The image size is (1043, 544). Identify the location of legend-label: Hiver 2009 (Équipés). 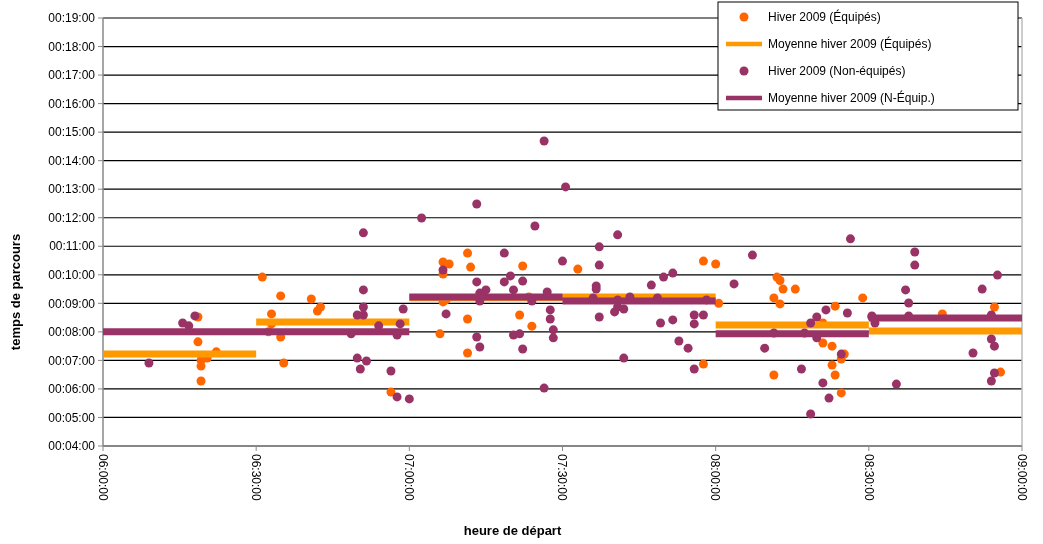
(824, 17).